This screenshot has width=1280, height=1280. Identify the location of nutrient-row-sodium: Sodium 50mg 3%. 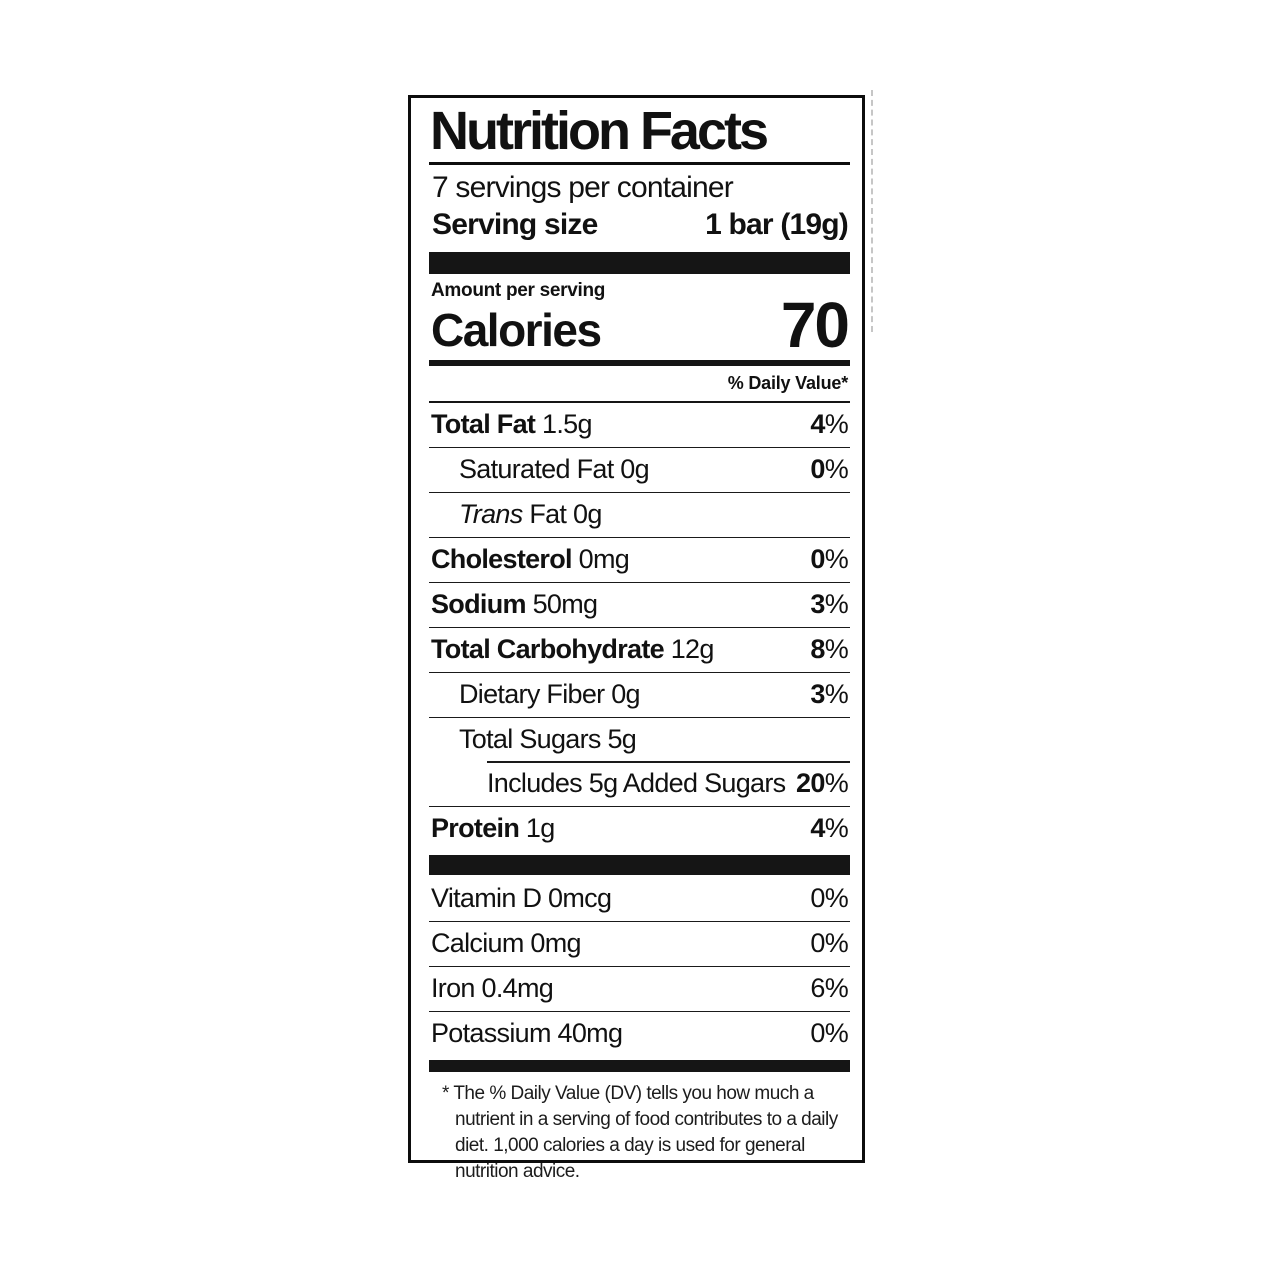
(639, 604).